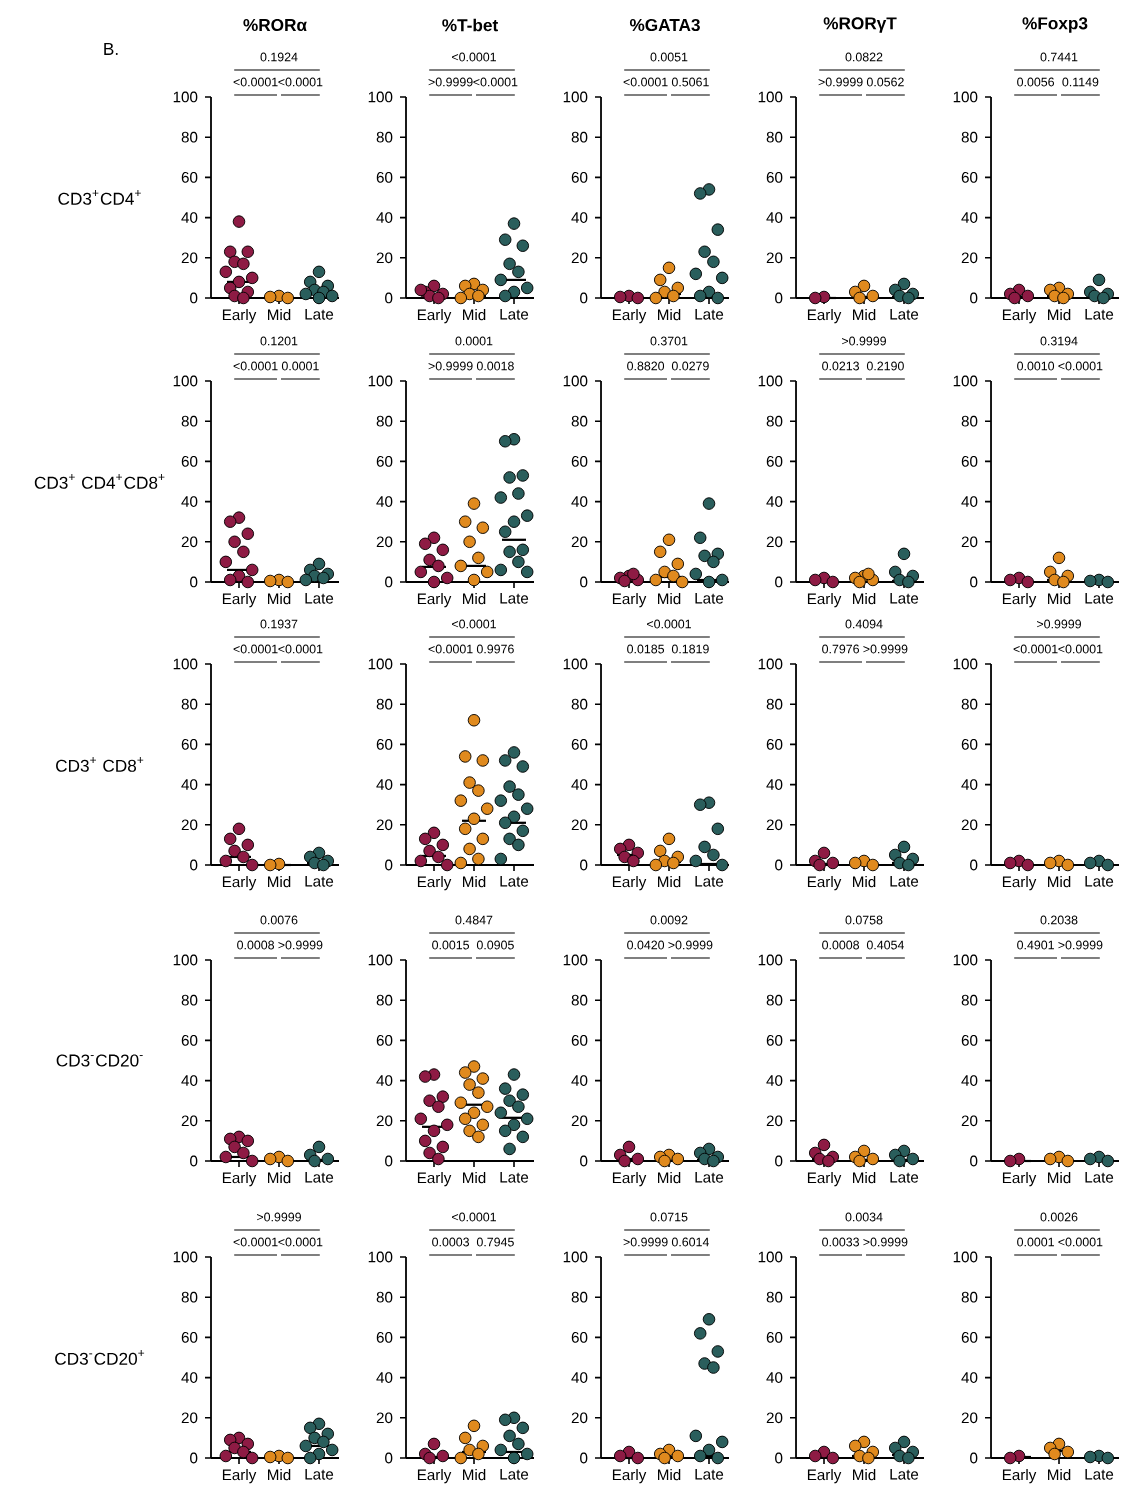  I want to click on text: 0.0185, so click(646, 649).